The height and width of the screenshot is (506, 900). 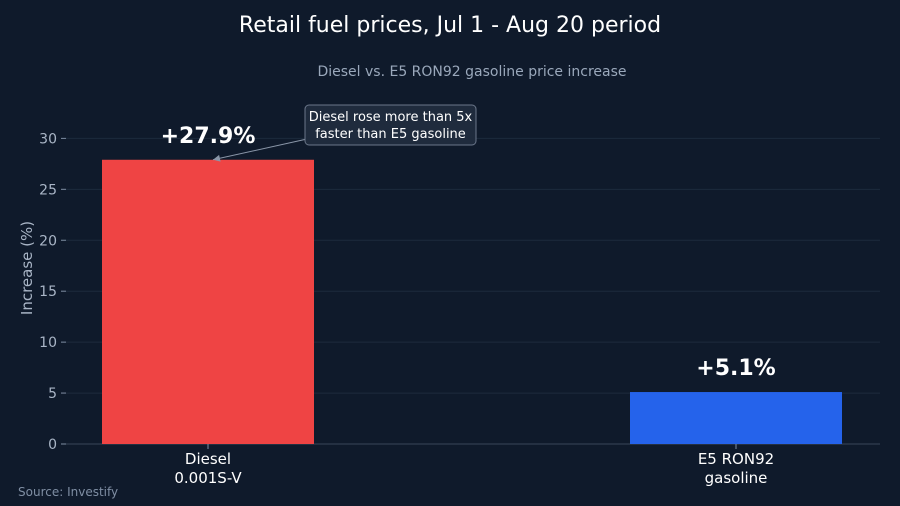 I want to click on y-tick-label: 10, so click(x=48, y=343).